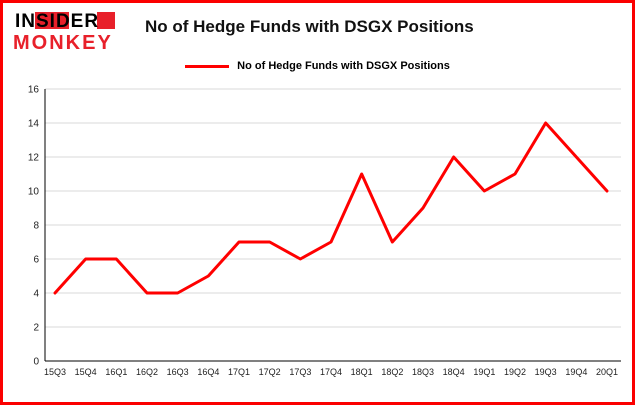 Image resolution: width=635 pixels, height=405 pixels. I want to click on y-tick-label: 8, so click(36, 226).